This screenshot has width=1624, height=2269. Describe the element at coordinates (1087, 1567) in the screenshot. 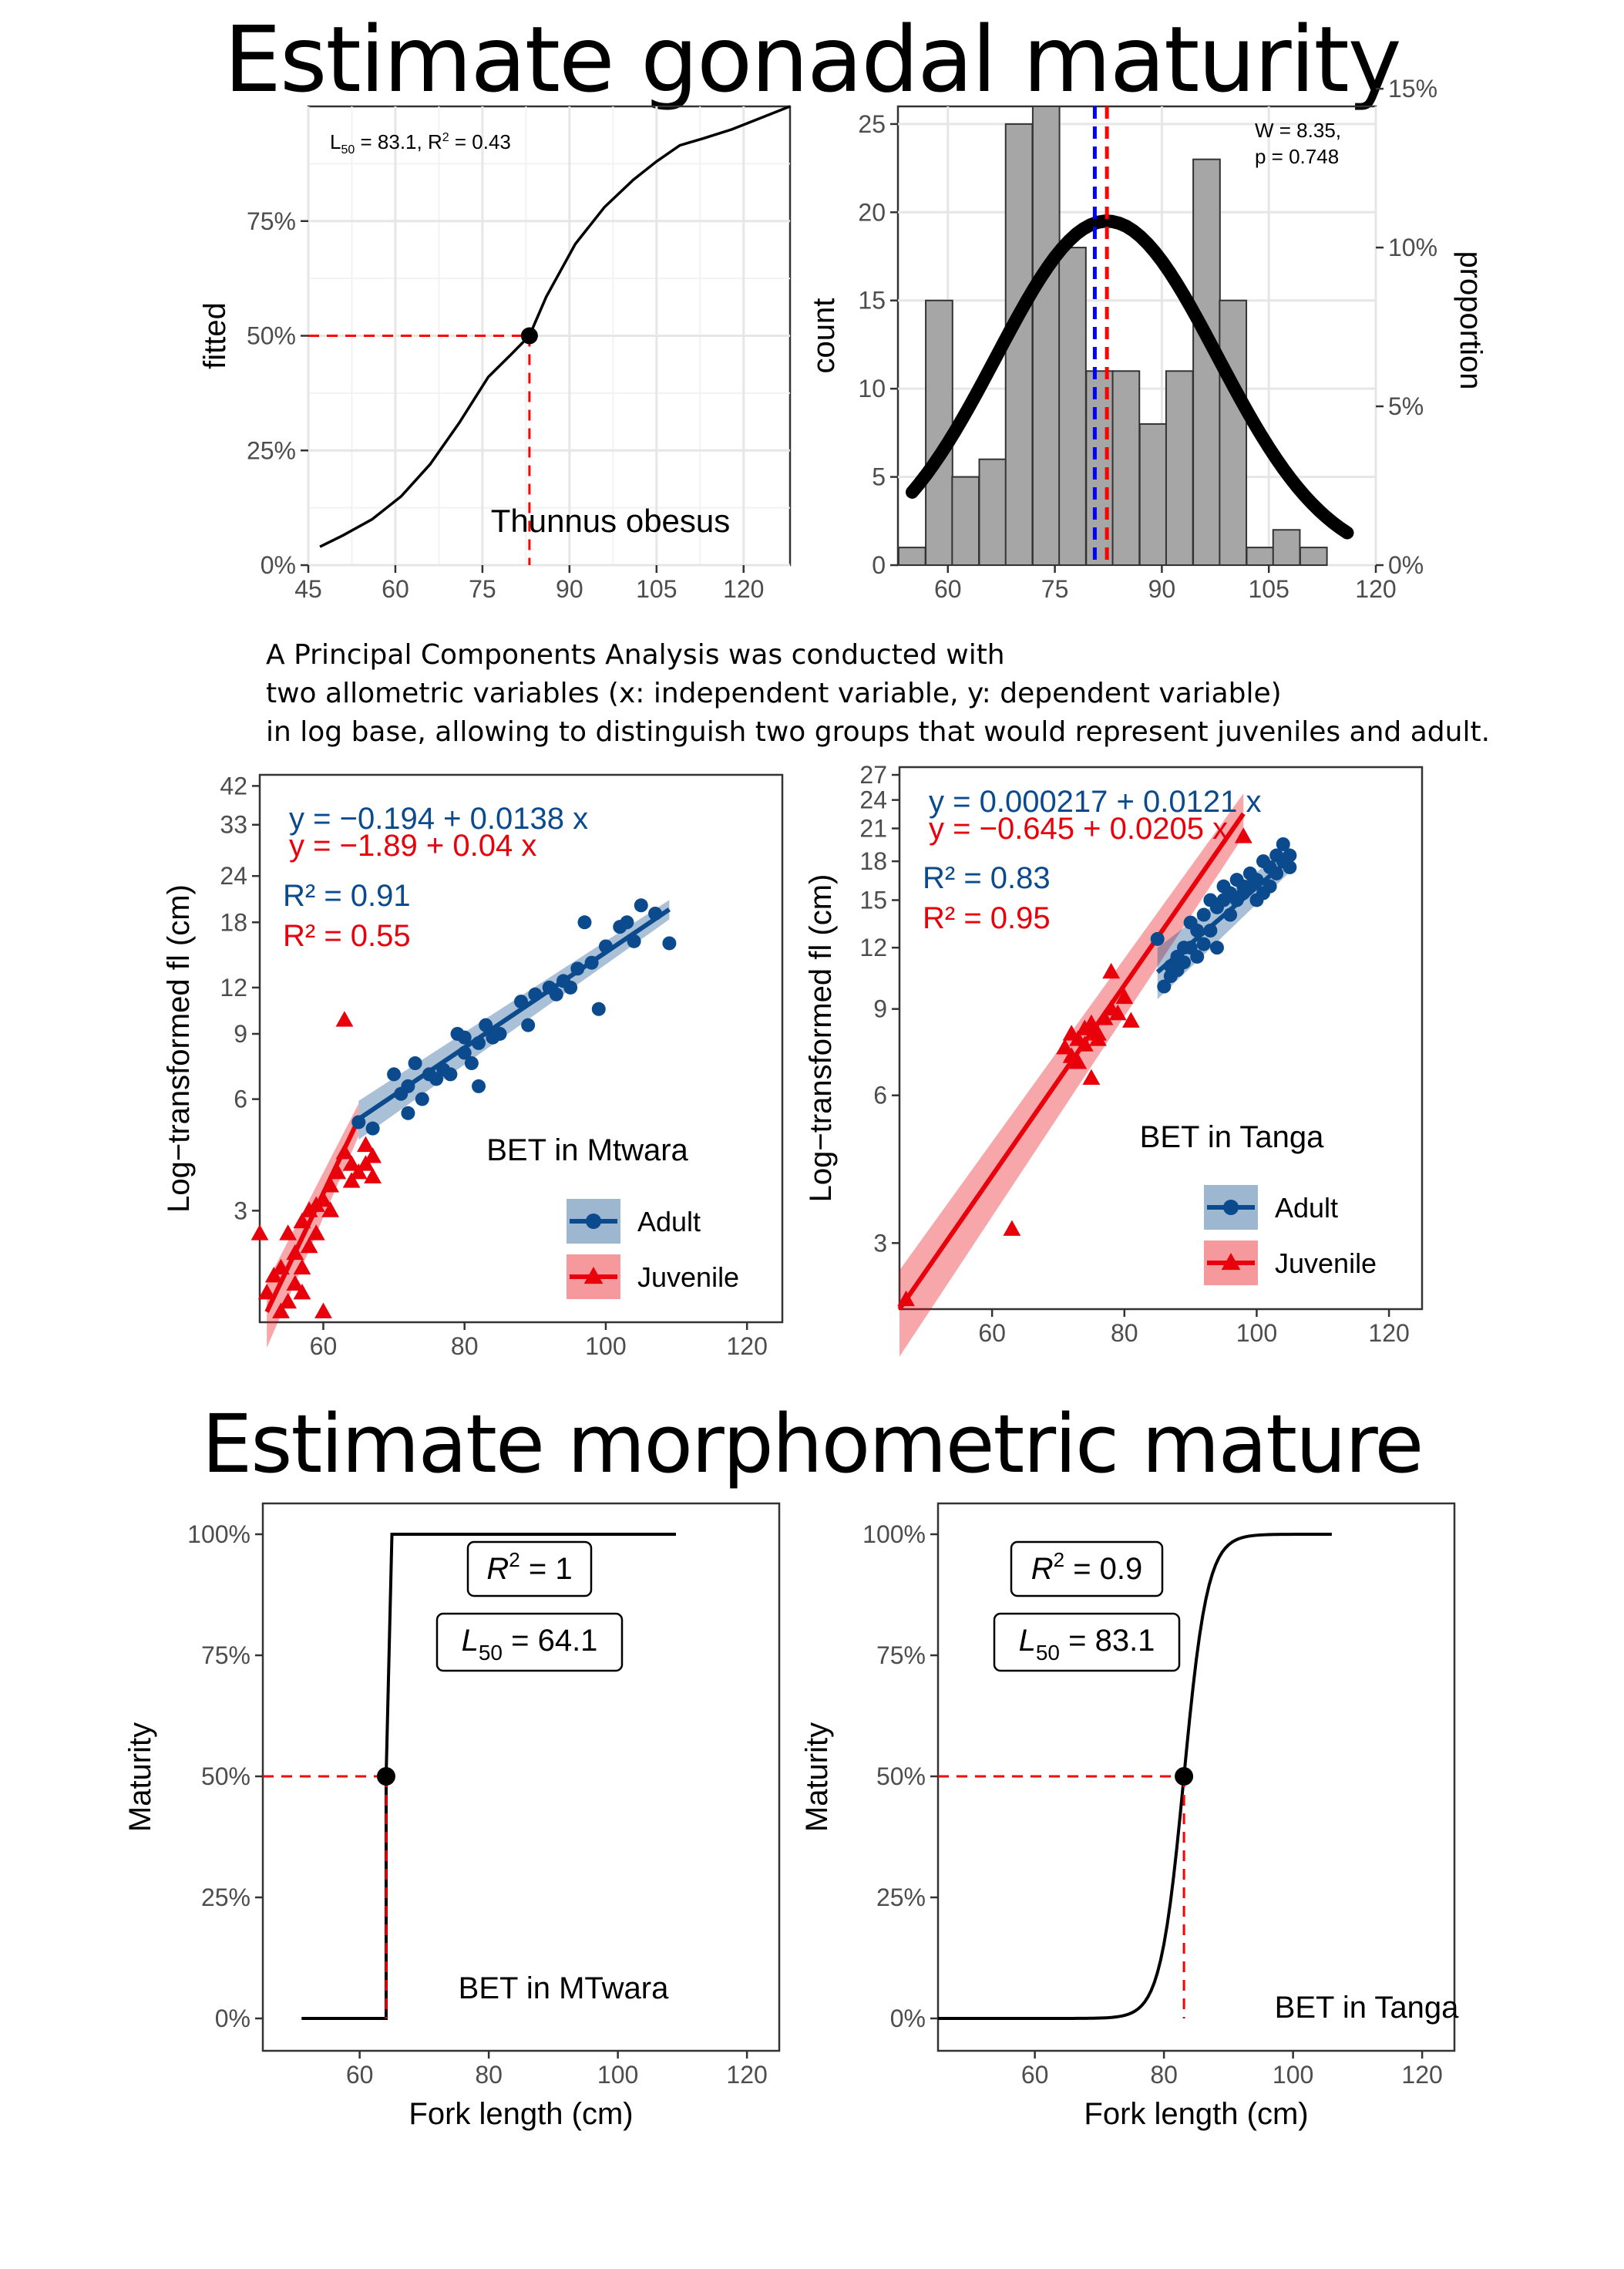

I see `r2-label: R2 = 0.9` at that location.